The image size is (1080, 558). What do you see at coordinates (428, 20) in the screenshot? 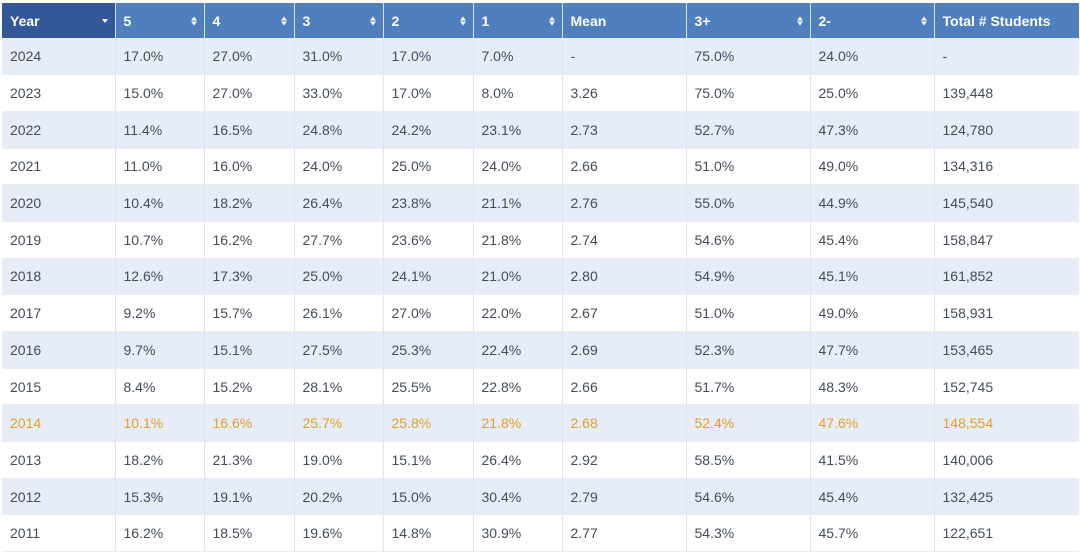
I see `col-score-2-header: 2` at bounding box center [428, 20].